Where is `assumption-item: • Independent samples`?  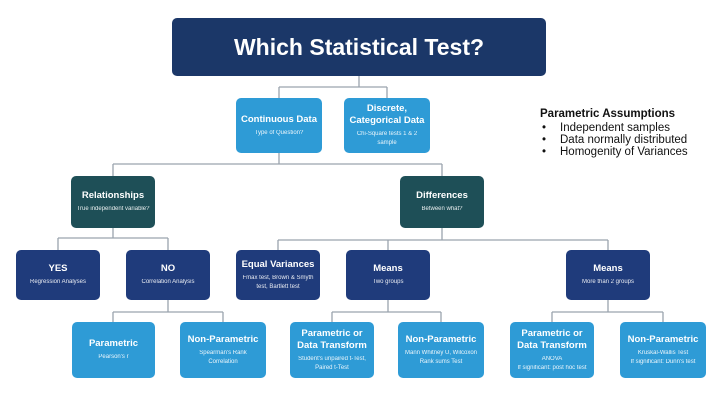
assumption-item: • Independent samples is located at coordinates (606, 128).